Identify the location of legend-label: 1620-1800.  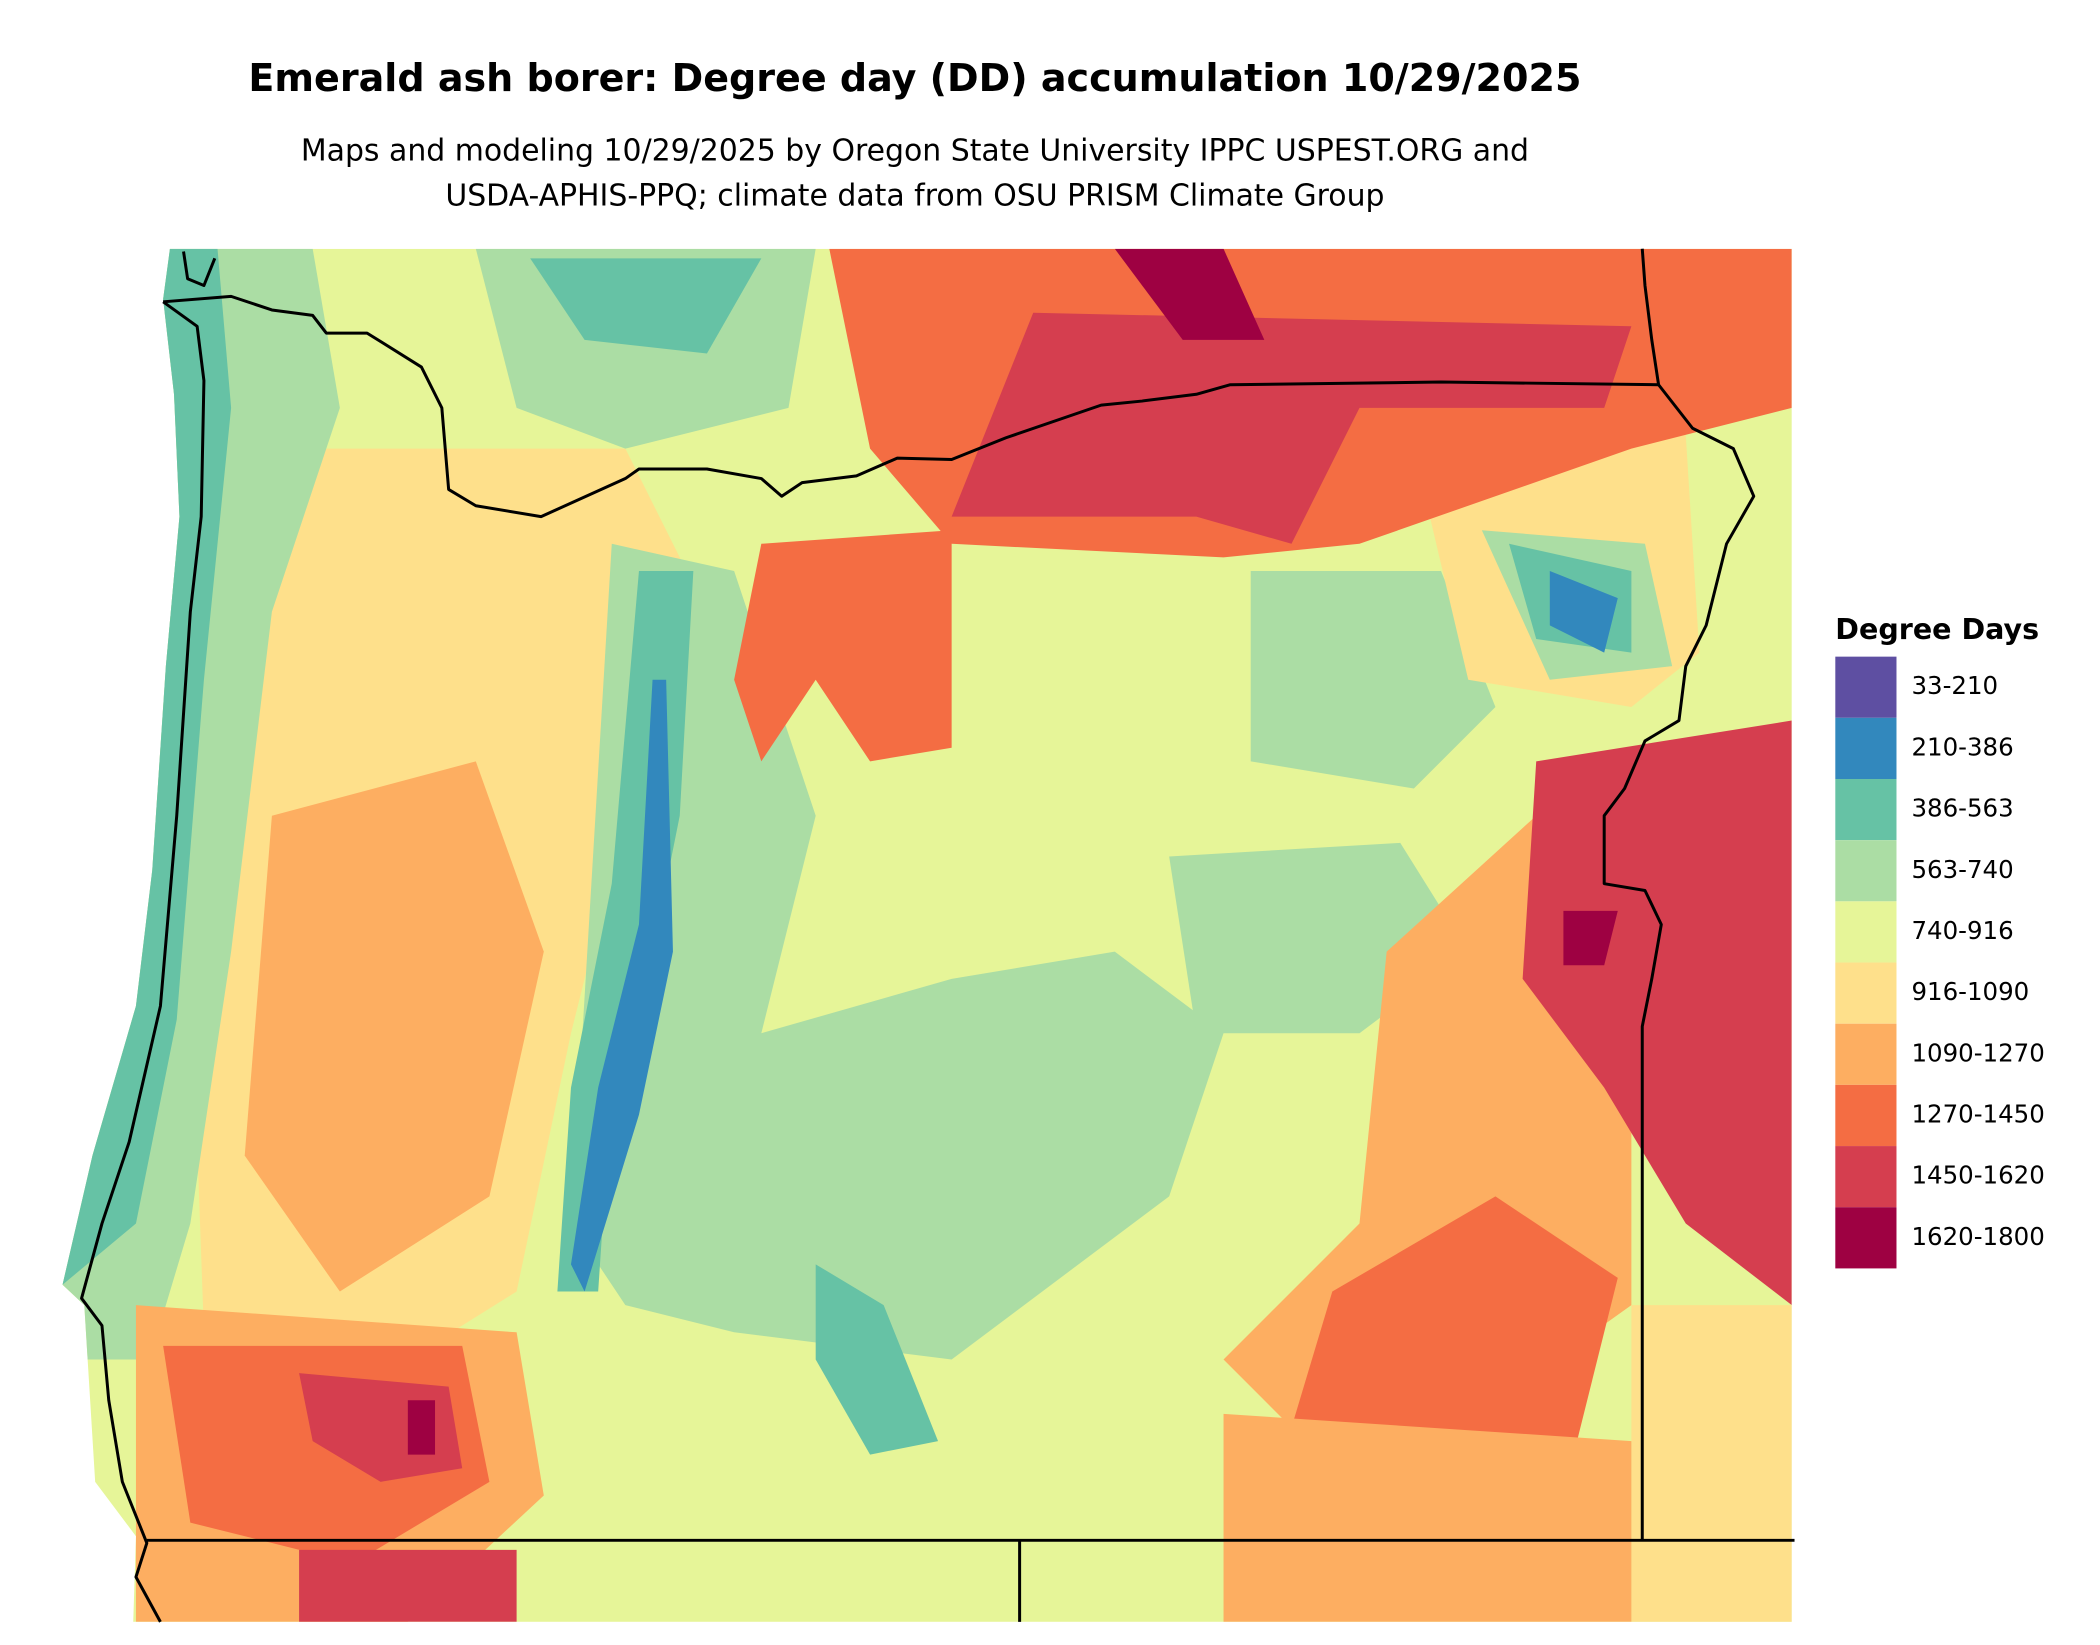
(1977, 1236).